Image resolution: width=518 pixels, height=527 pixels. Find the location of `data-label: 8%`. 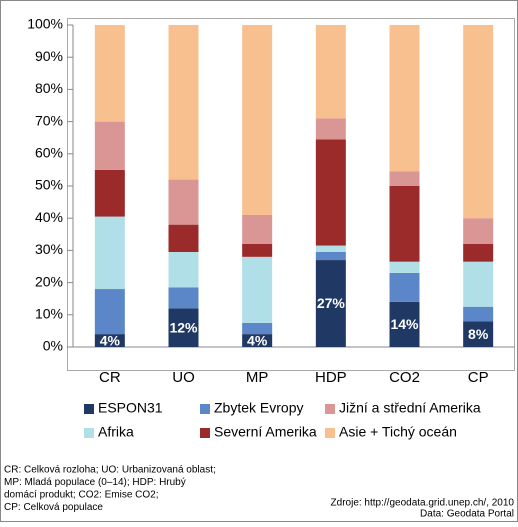

data-label: 8% is located at coordinates (478, 334).